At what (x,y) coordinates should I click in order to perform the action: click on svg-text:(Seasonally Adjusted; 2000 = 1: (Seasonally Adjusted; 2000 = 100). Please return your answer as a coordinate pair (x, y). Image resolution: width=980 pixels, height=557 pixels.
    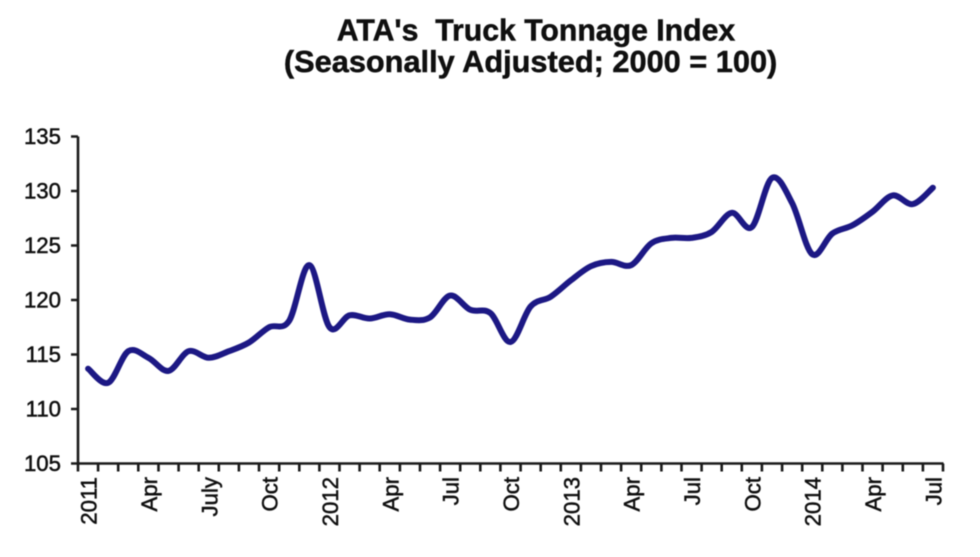
    Looking at the image, I should click on (530, 61).